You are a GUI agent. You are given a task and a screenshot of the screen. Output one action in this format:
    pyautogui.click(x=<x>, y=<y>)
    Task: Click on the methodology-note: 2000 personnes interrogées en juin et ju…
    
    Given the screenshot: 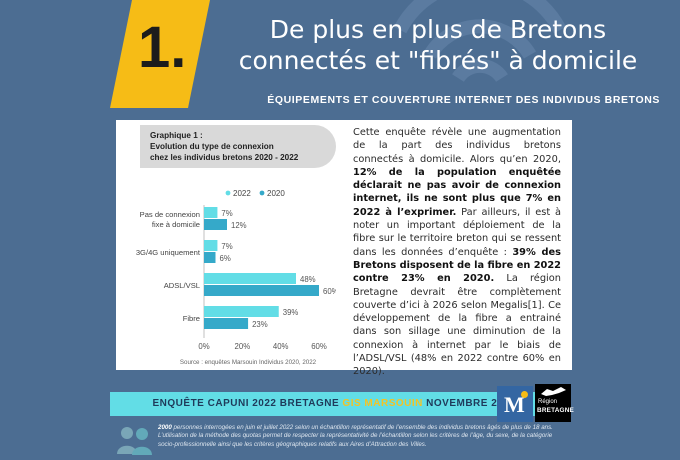 What is the action you would take?
    pyautogui.click(x=364, y=436)
    